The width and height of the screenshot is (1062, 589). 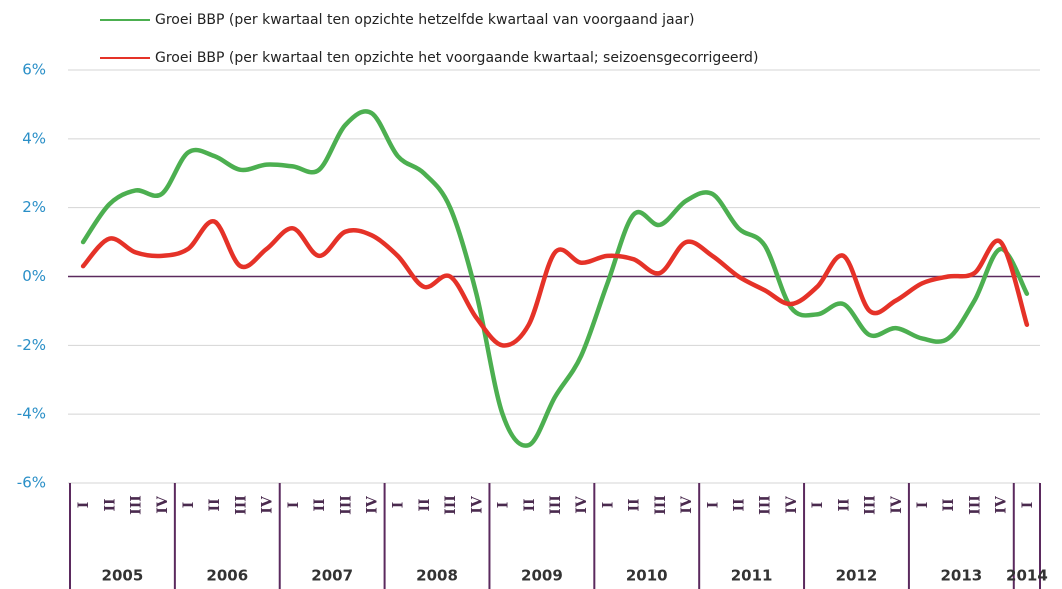 I want to click on year-label: 2013, so click(x=961, y=576).